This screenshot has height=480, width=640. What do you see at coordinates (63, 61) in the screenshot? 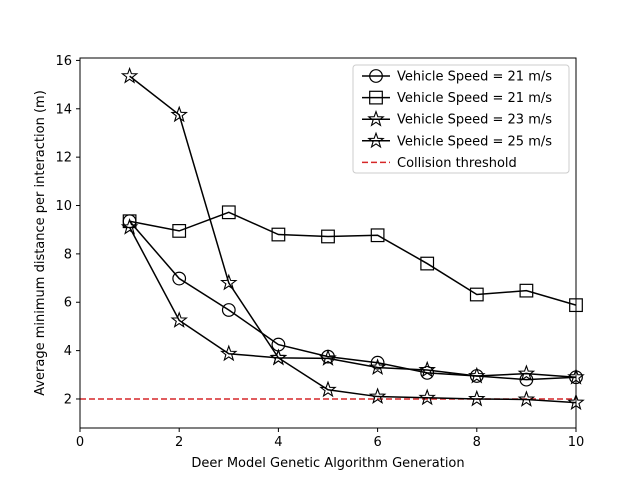
I see `y-tick-label: 16` at bounding box center [63, 61].